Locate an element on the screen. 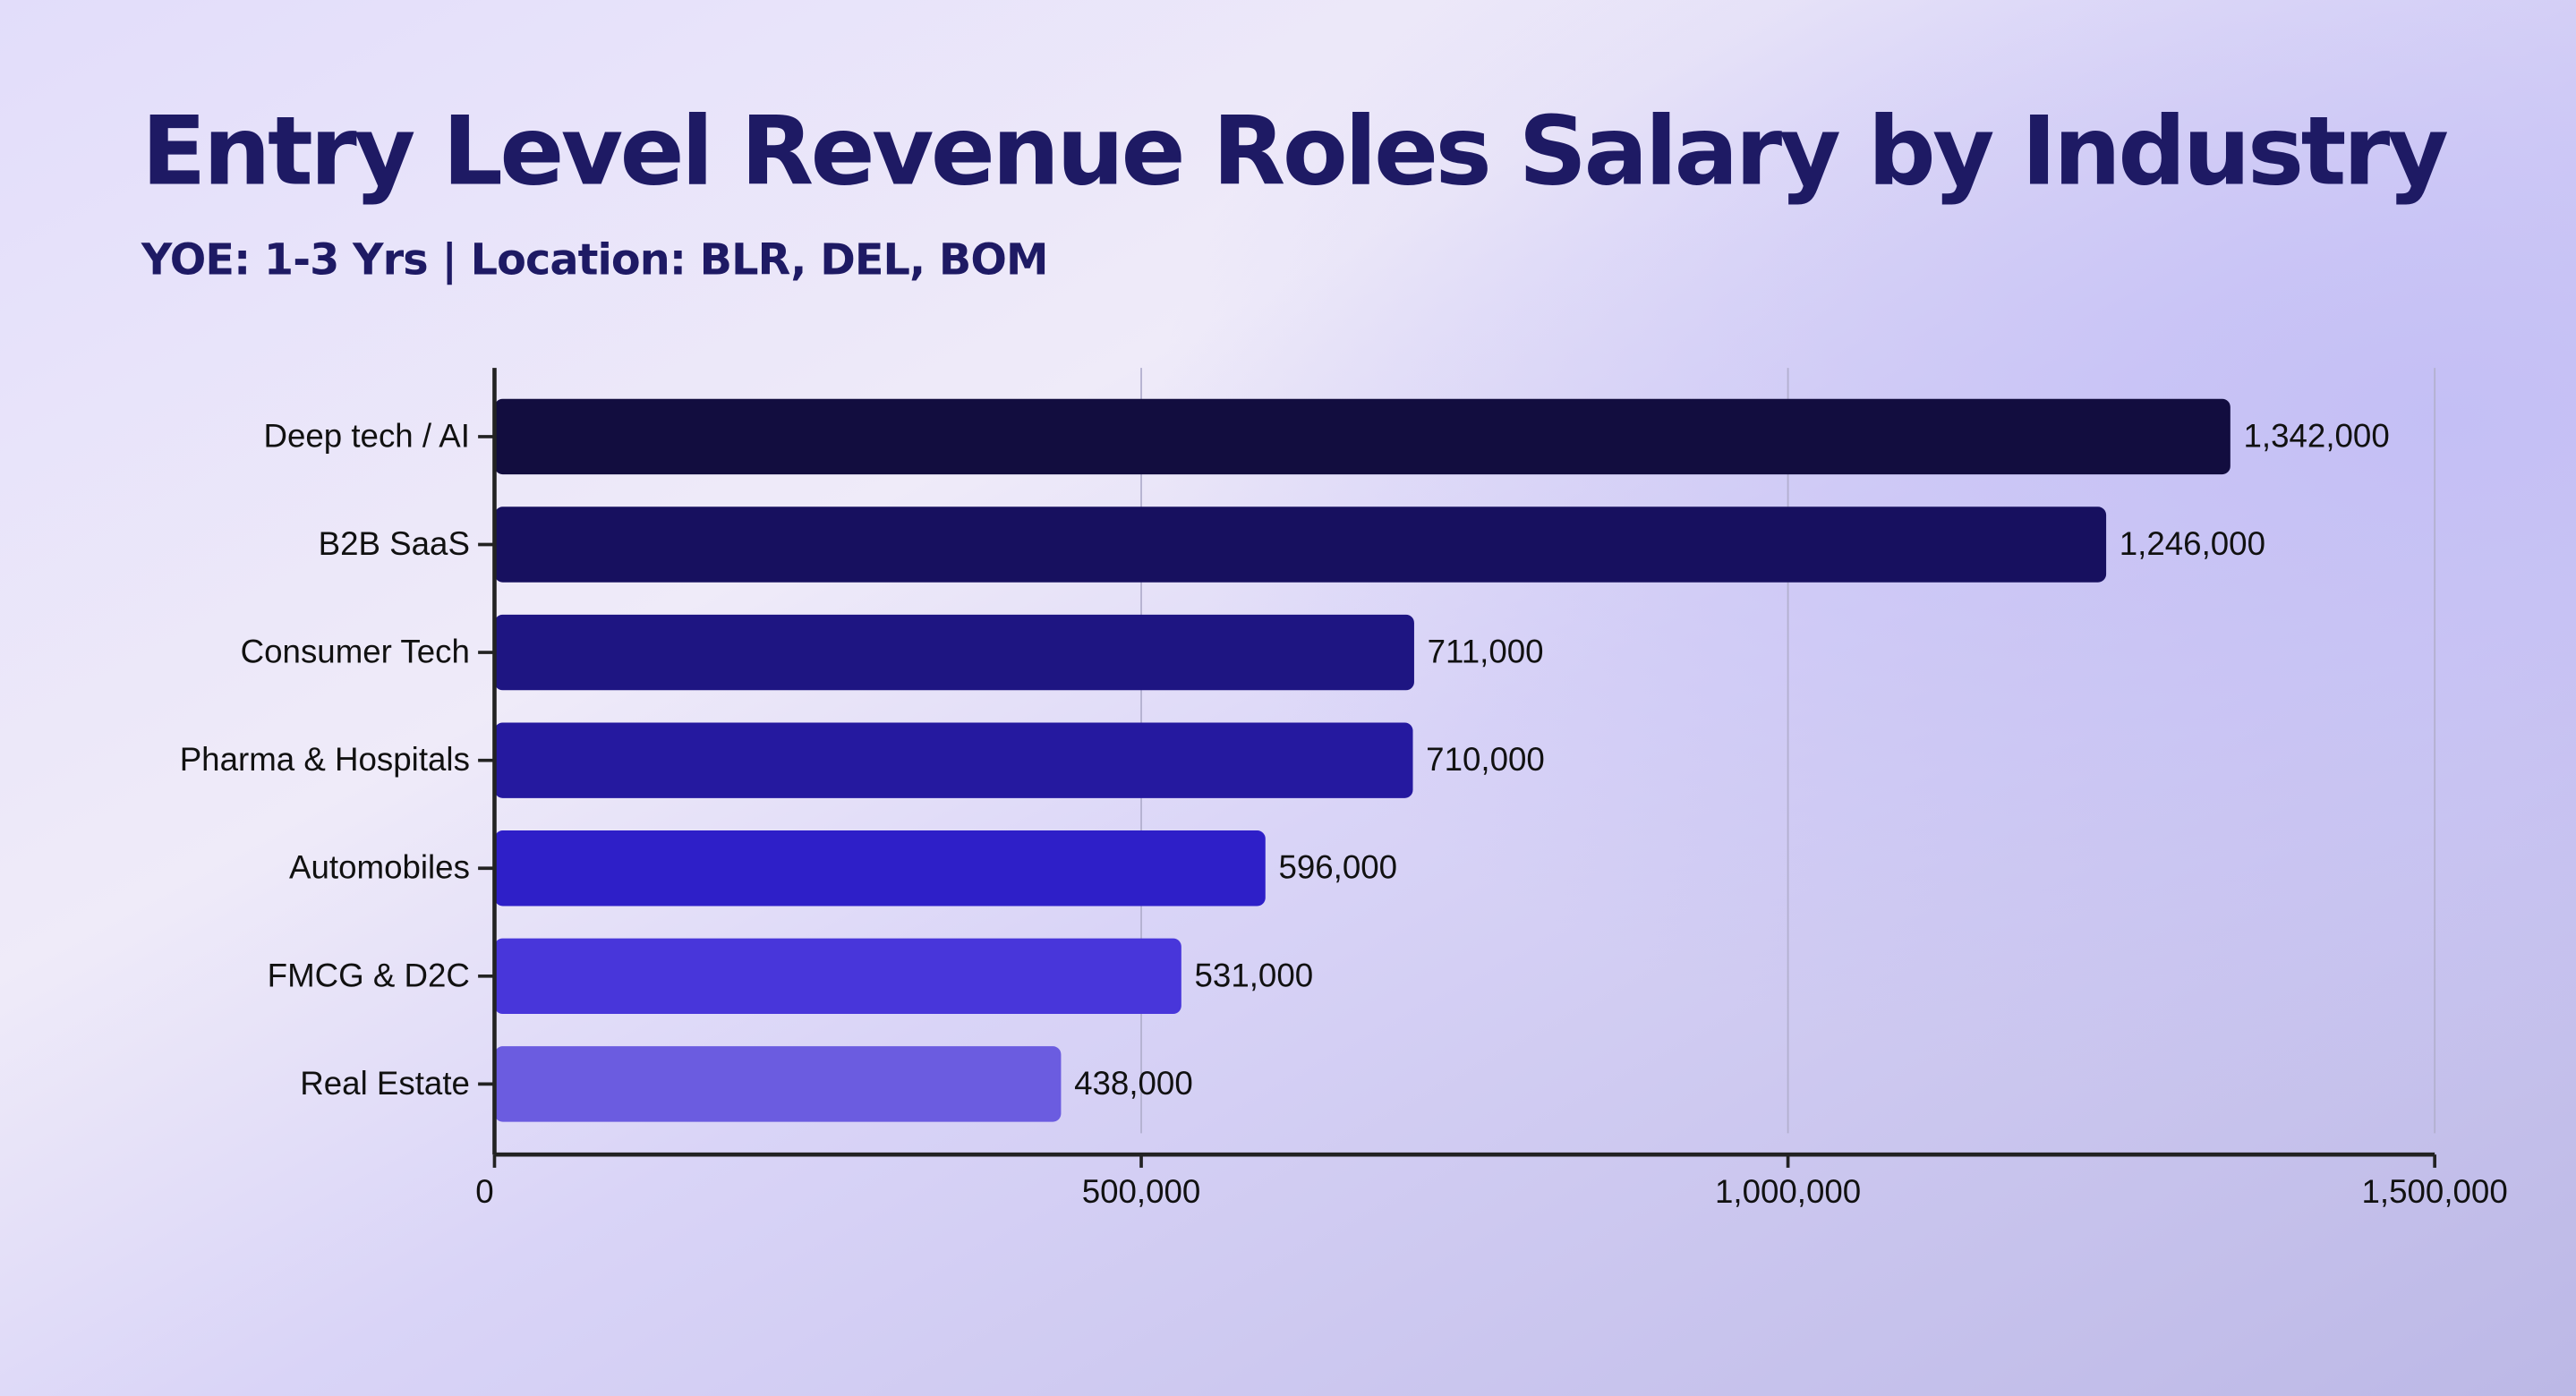  x-tick-label: 1,000,000 is located at coordinates (1788, 1191).